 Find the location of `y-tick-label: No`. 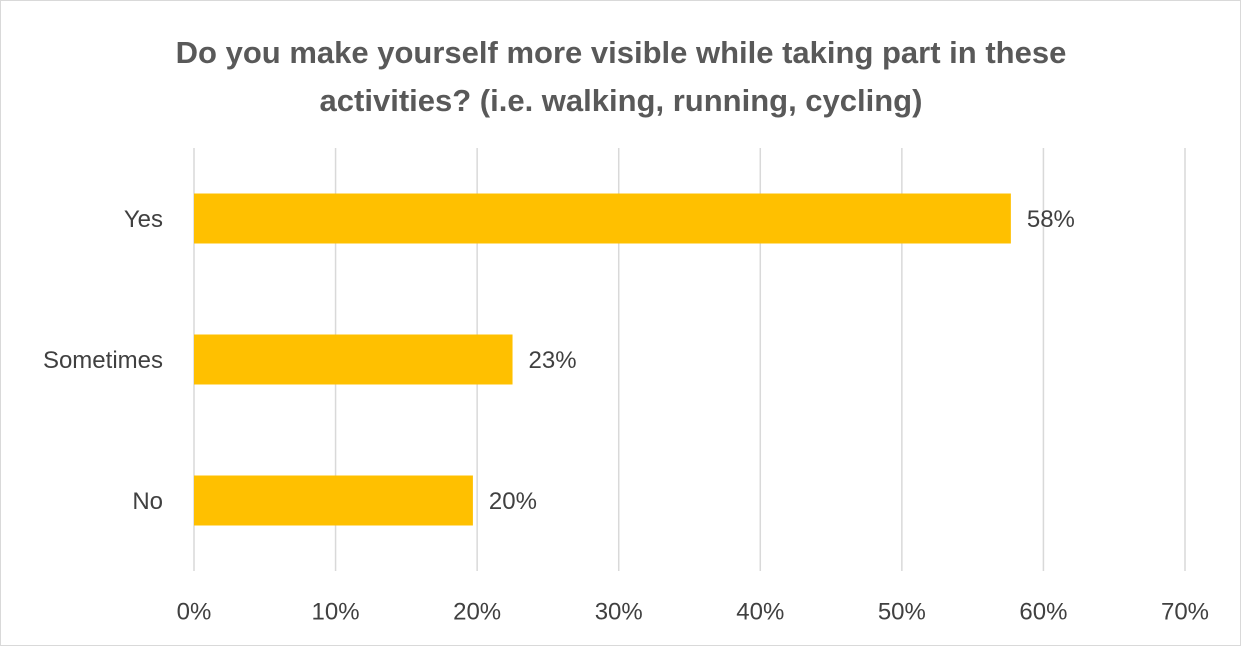

y-tick-label: No is located at coordinates (147, 501).